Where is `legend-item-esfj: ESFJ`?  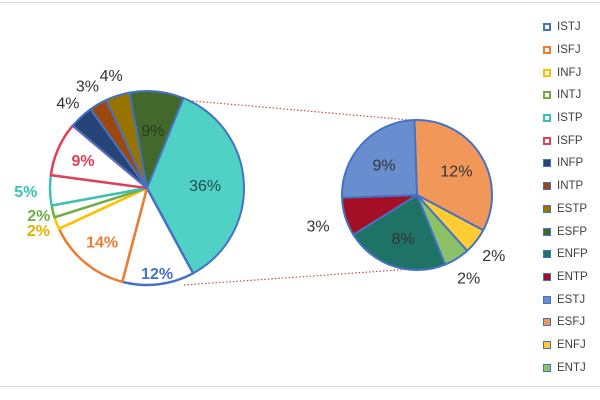 legend-item-esfj: ESFJ is located at coordinates (565, 322).